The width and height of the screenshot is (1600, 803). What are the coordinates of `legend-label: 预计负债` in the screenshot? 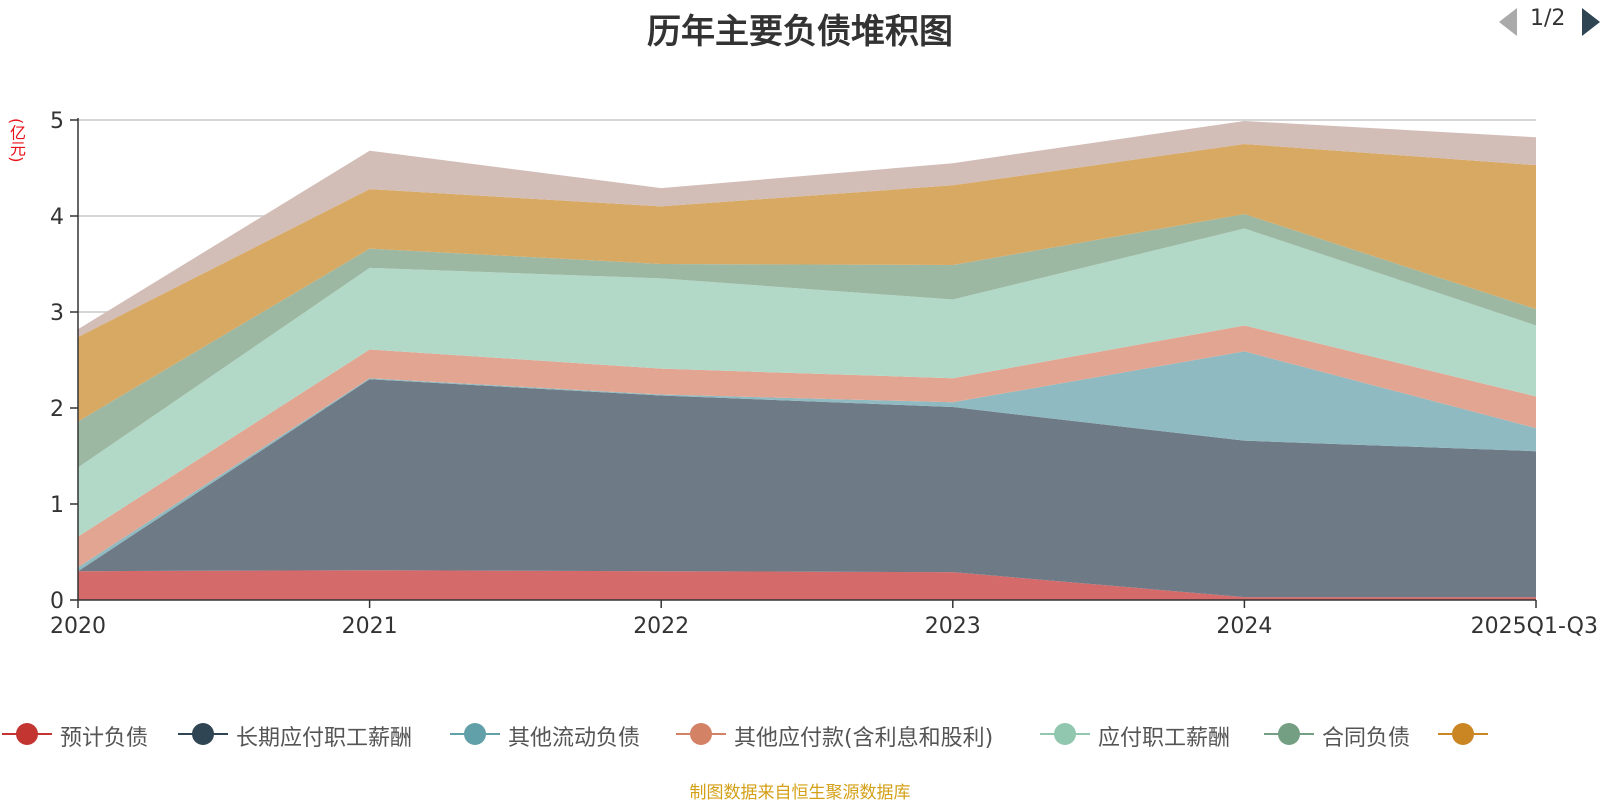 It's located at (104, 738).